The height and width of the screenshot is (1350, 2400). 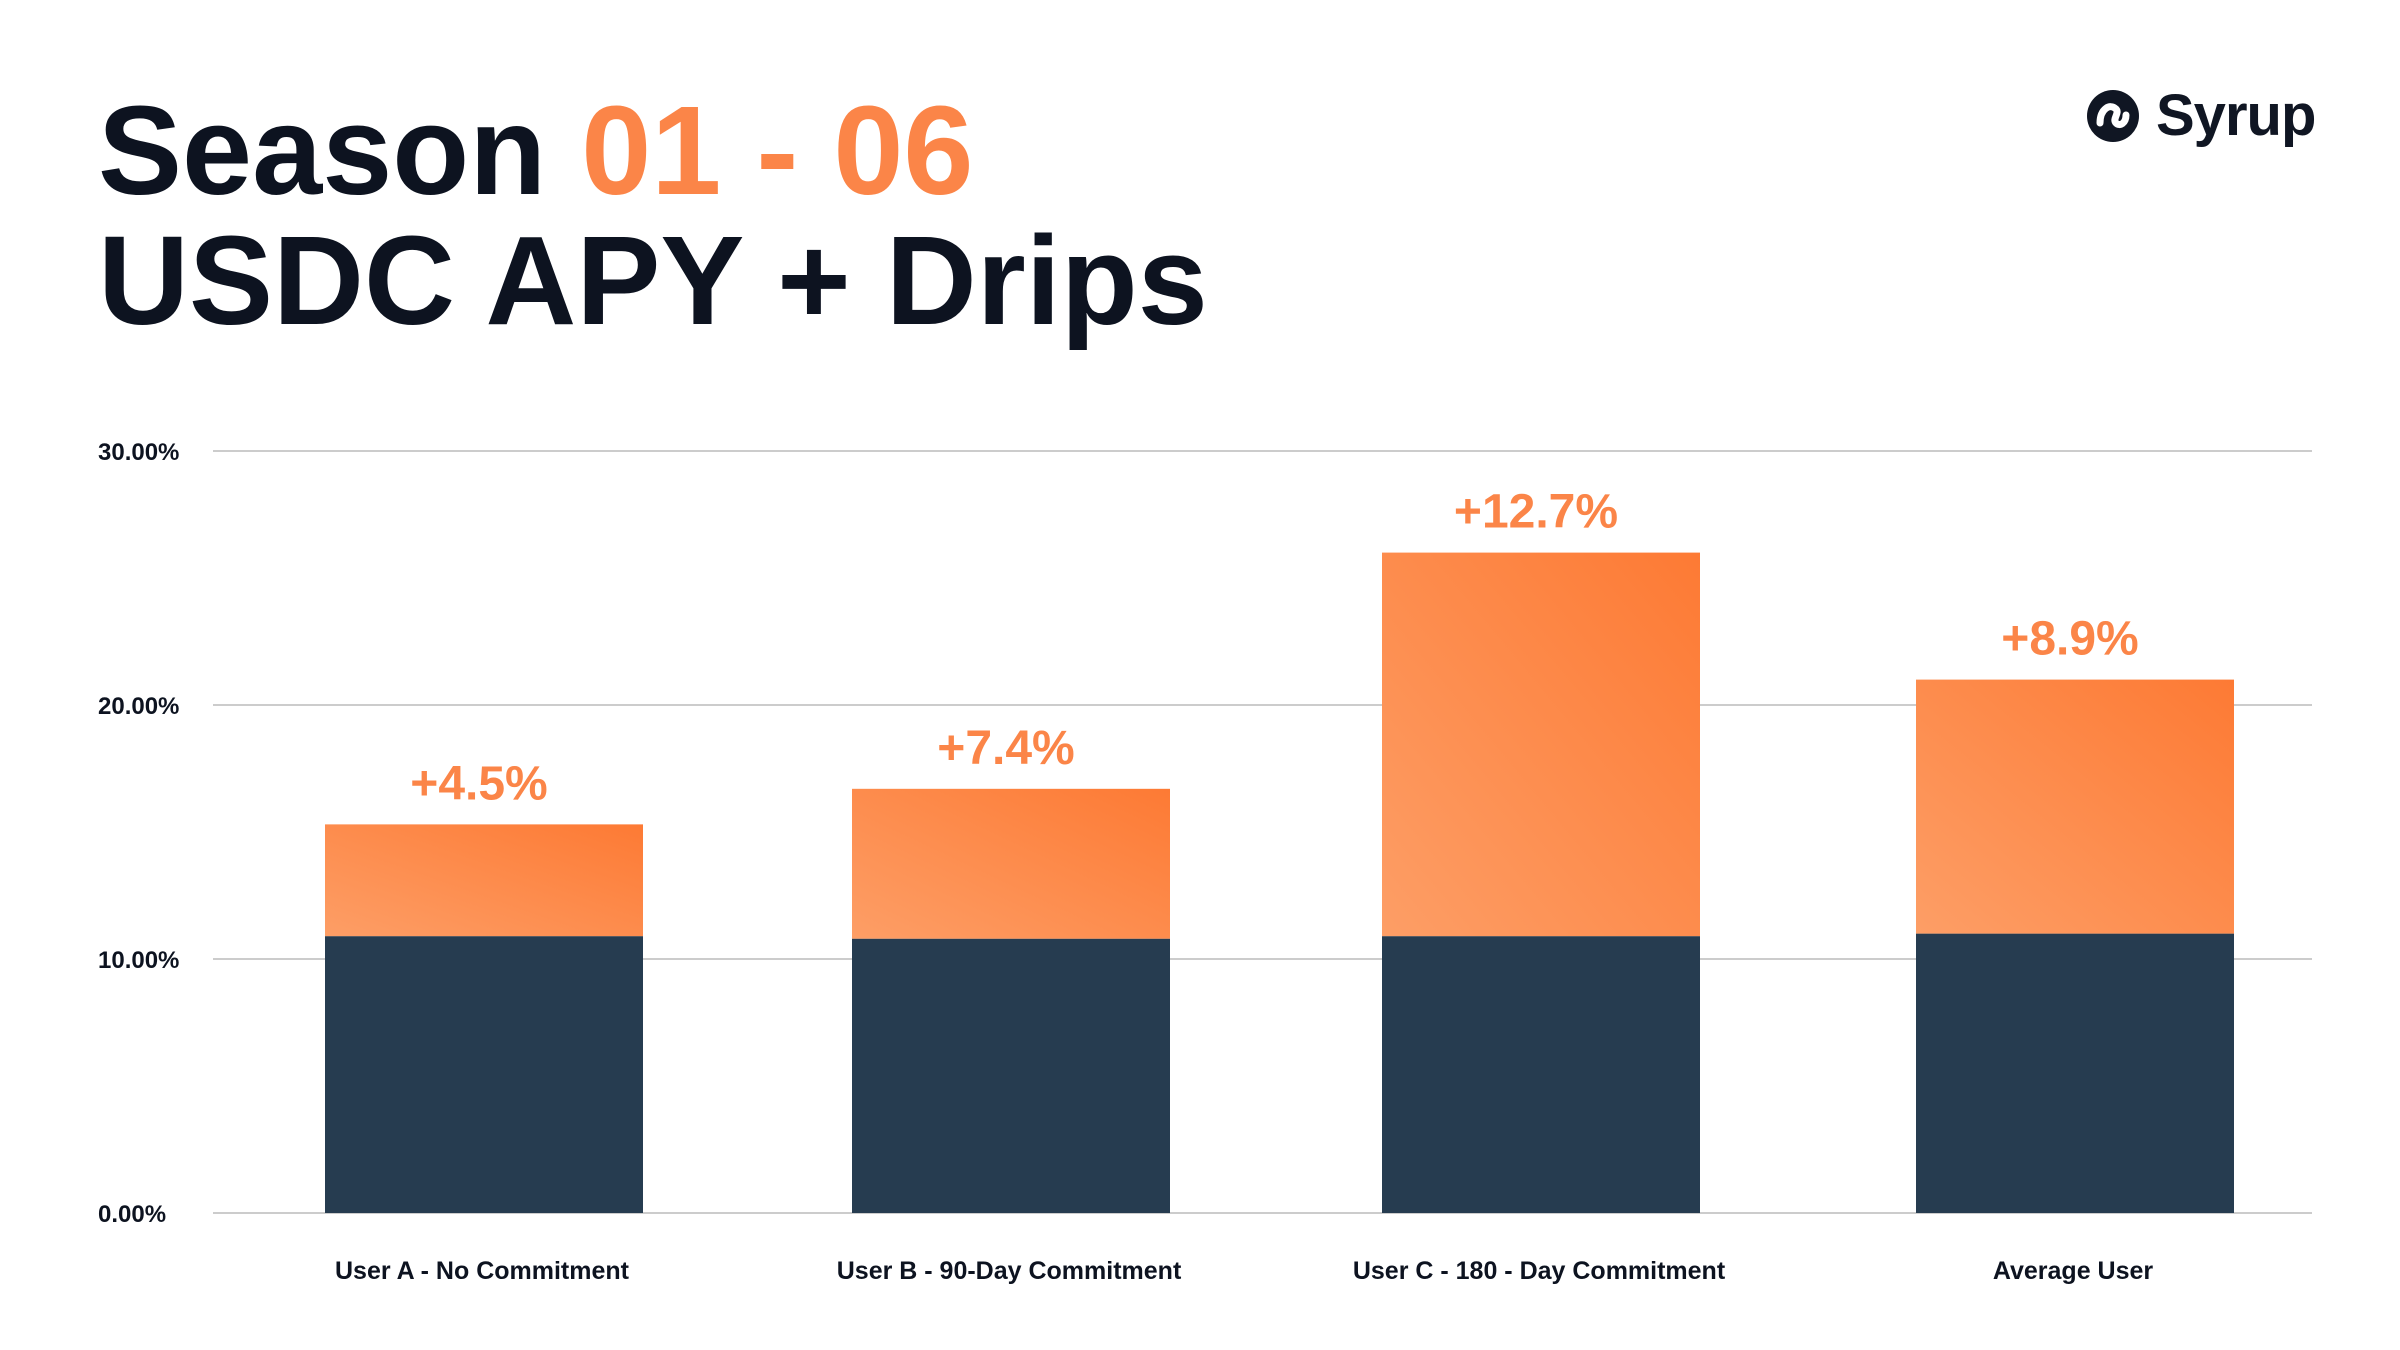 What do you see at coordinates (138, 452) in the screenshot?
I see `y-tick-label: 30.00%` at bounding box center [138, 452].